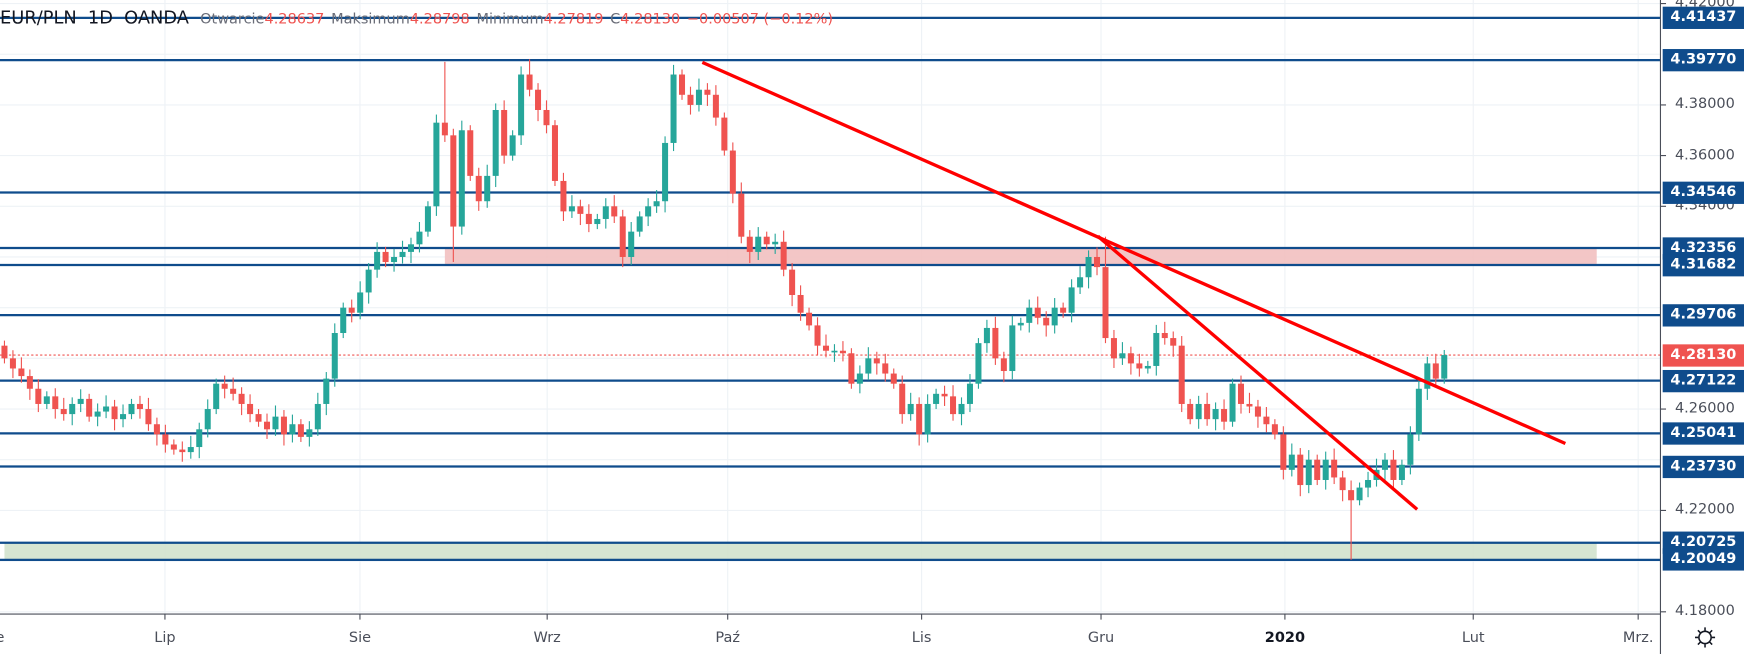 The image size is (1744, 654). I want to click on price-tick-label: 4.42000, so click(1704, 6).